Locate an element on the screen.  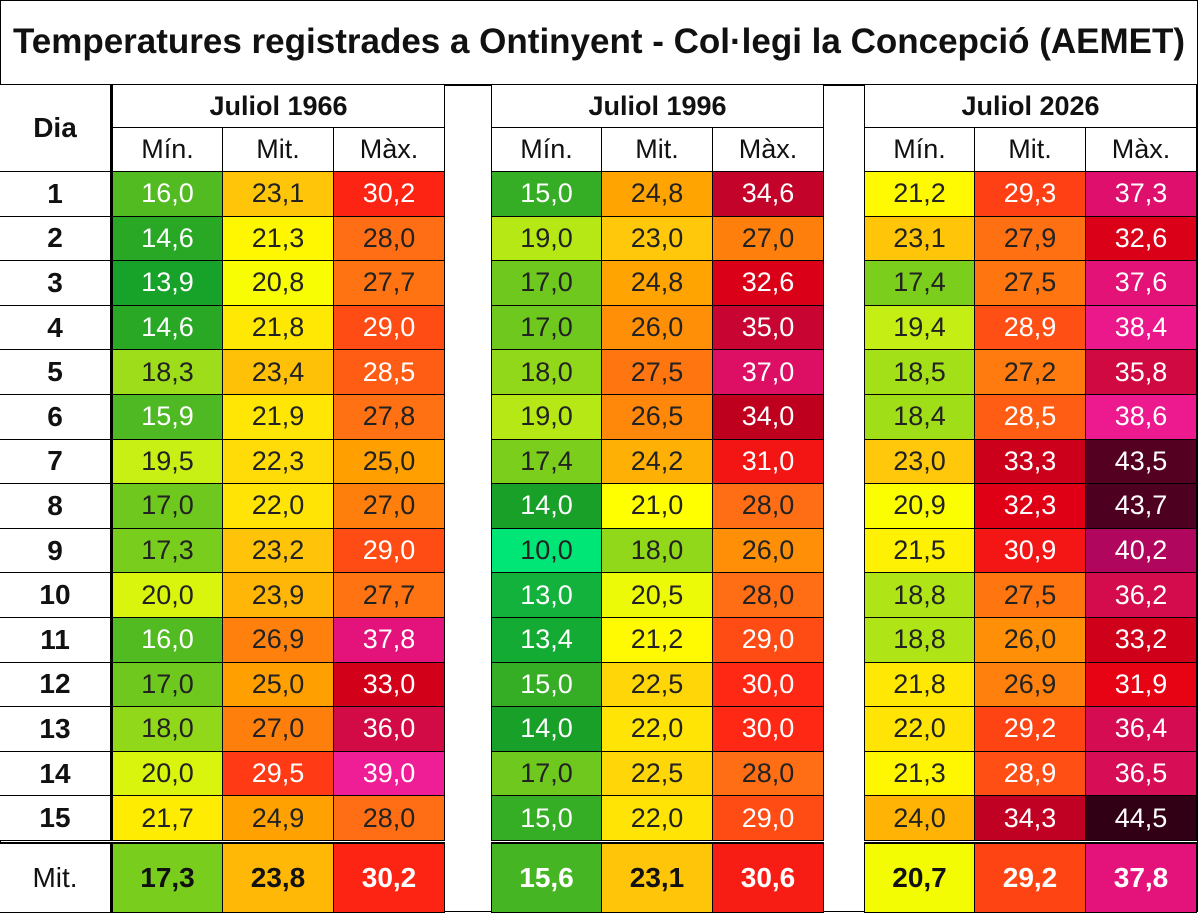
day-label: 13 is located at coordinates (56, 729).